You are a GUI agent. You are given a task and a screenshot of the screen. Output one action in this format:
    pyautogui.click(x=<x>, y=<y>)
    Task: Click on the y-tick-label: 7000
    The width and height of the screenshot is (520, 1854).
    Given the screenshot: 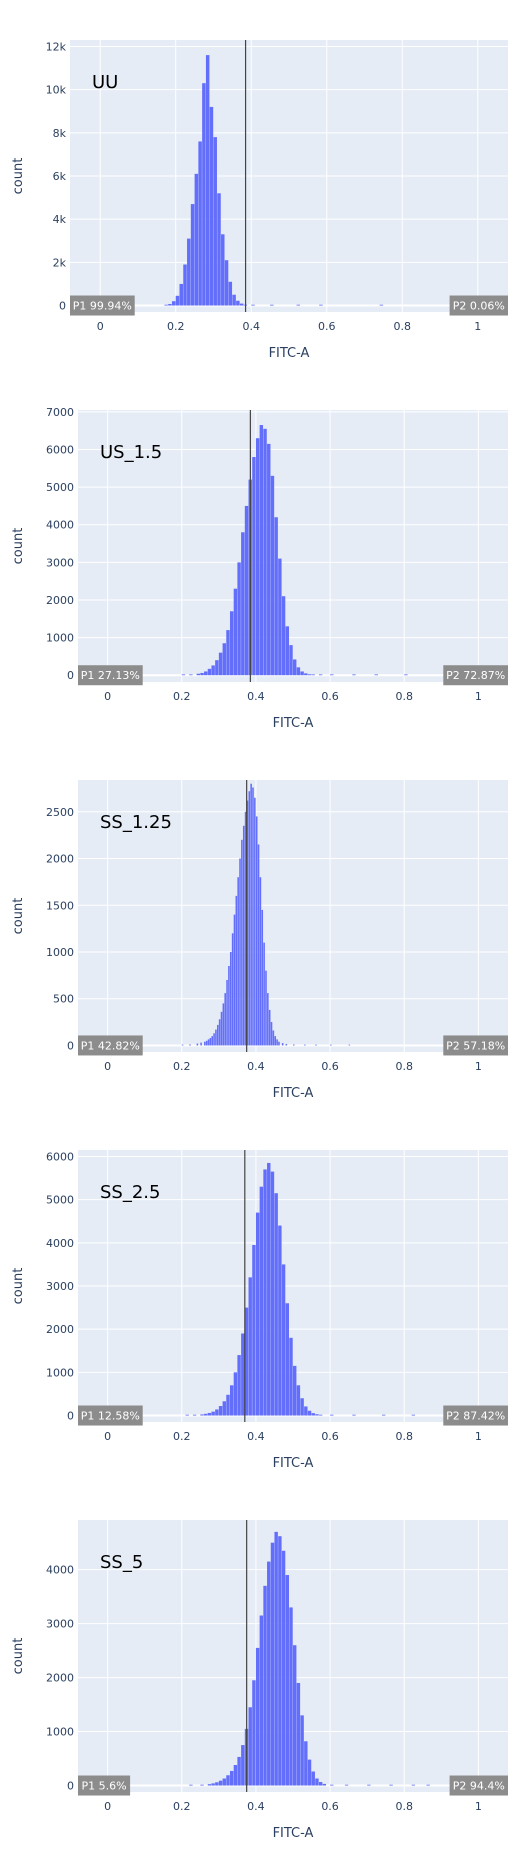 What is the action you would take?
    pyautogui.click(x=60, y=412)
    